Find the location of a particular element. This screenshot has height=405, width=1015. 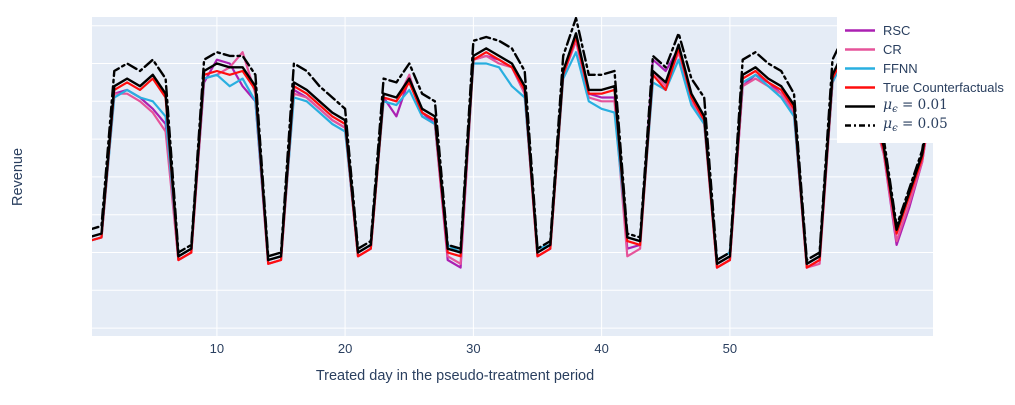

true-counterfactuals-line-swatch-icon is located at coordinates (860, 87).